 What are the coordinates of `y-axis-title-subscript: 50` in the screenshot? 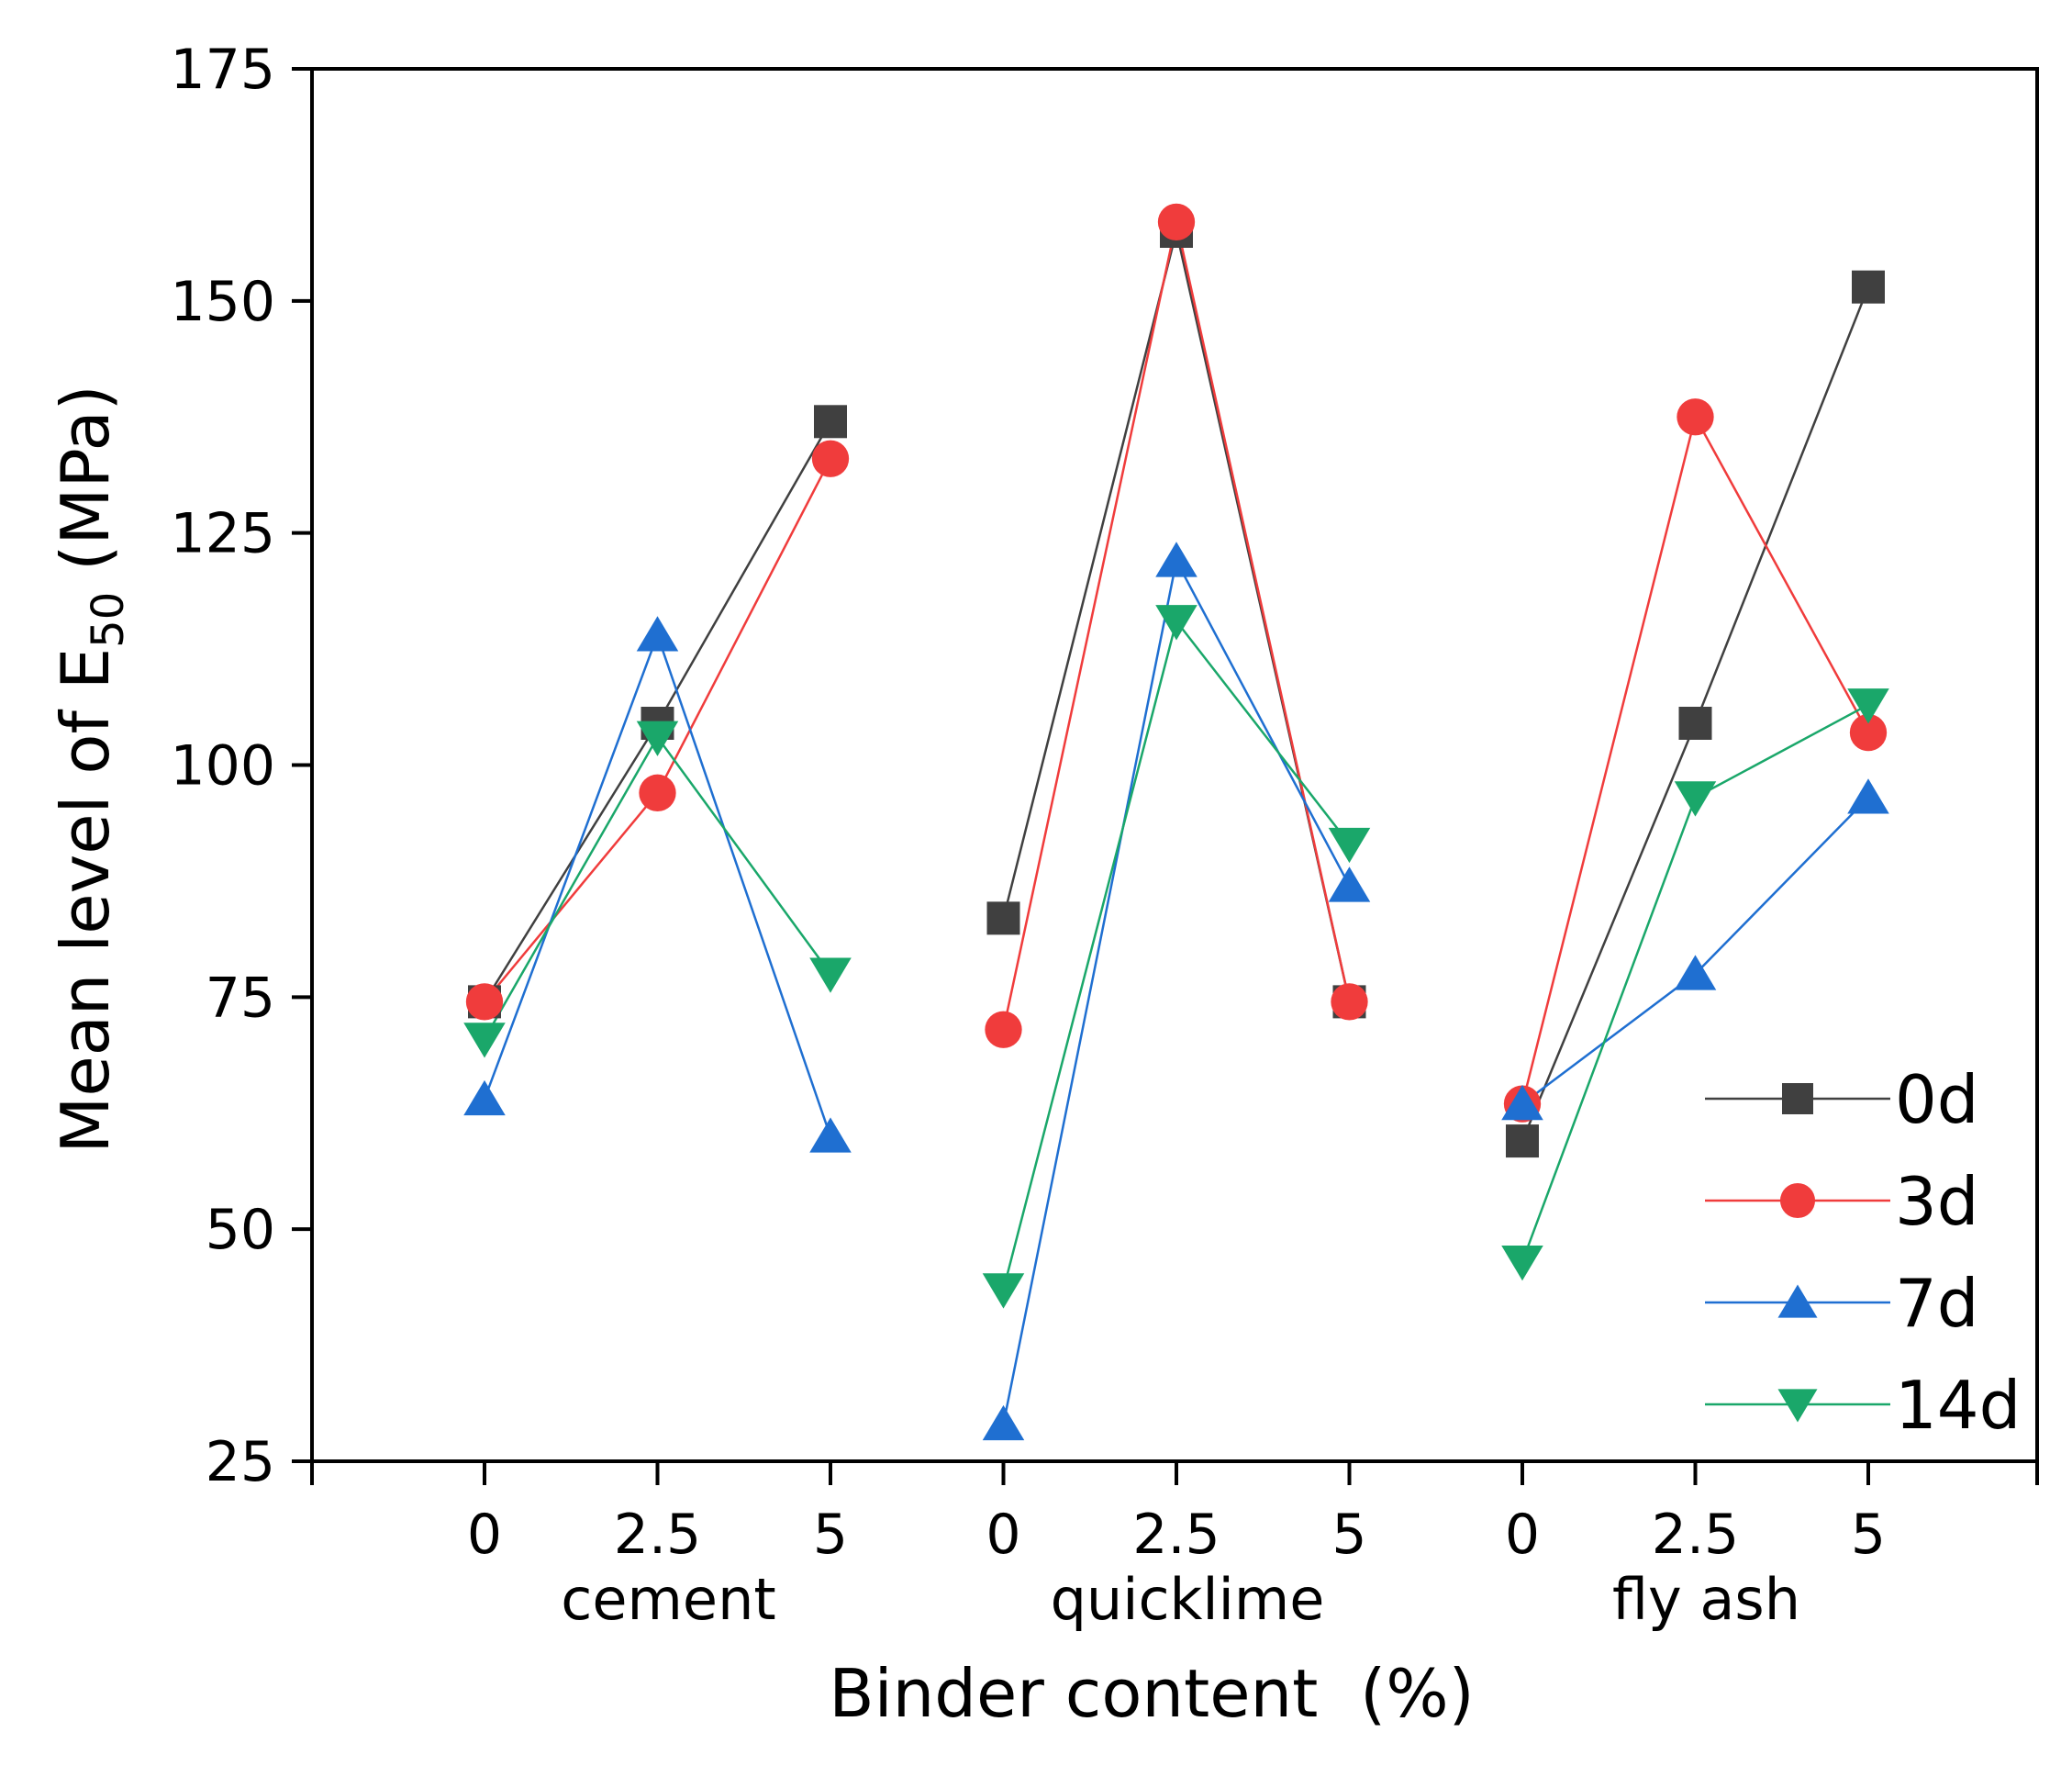 It's located at (108, 620).